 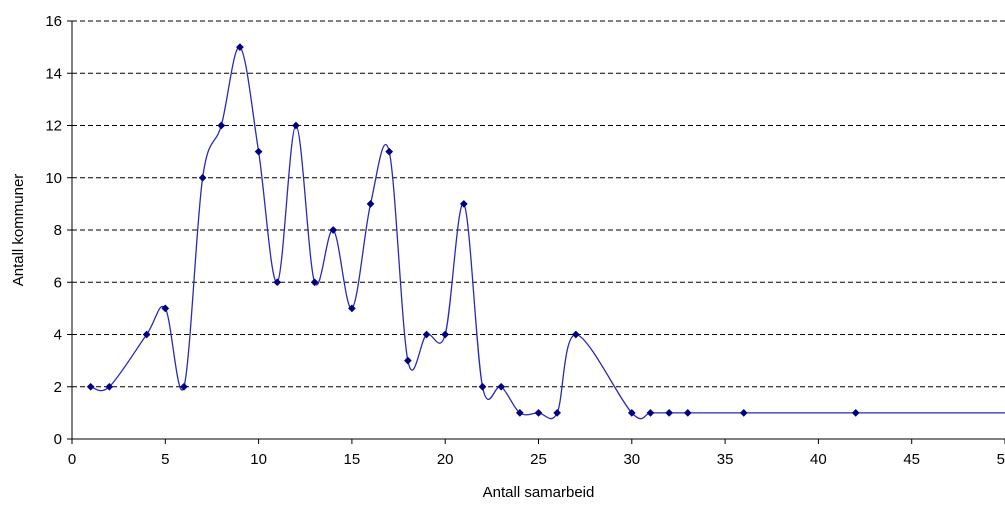 I want to click on y-tick-label: 8, so click(x=58, y=230).